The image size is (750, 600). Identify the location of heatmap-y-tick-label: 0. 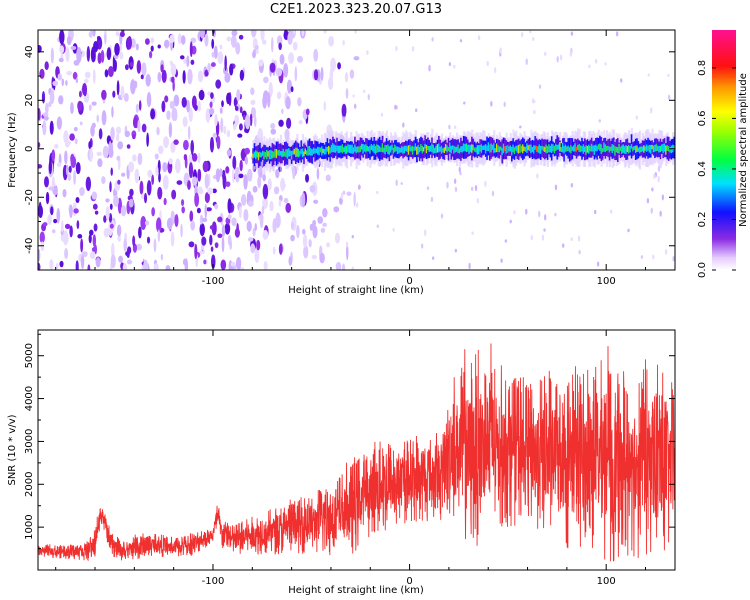
(29, 149).